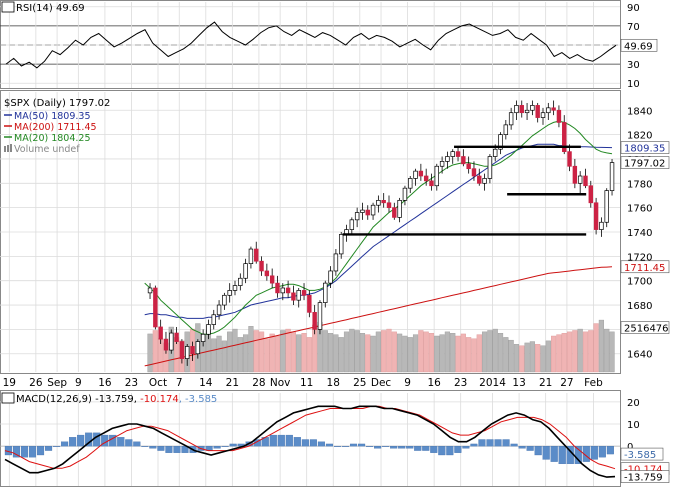 This screenshot has width=675, height=488. I want to click on rsi-tick-label: 70, so click(633, 27).